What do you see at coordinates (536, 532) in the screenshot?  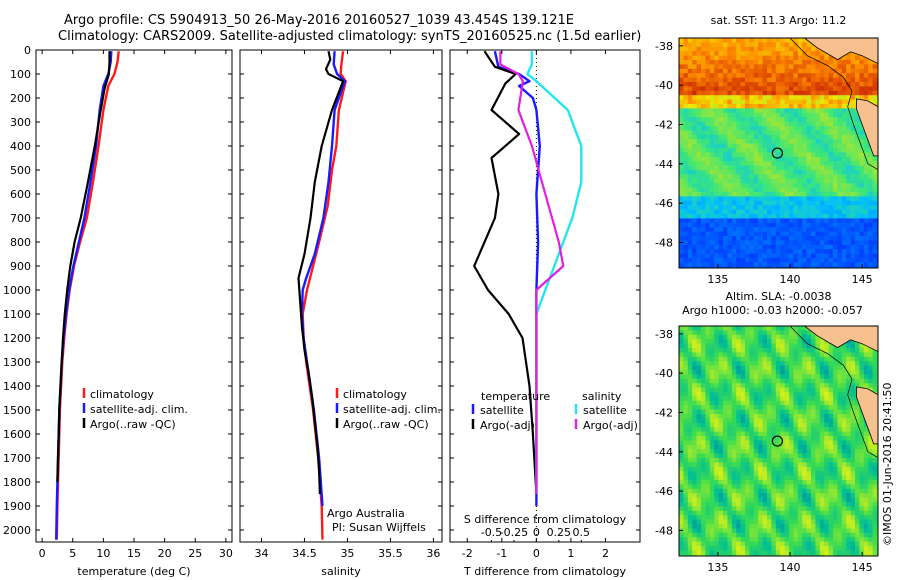 I see `top-x-tick-label: 0` at bounding box center [536, 532].